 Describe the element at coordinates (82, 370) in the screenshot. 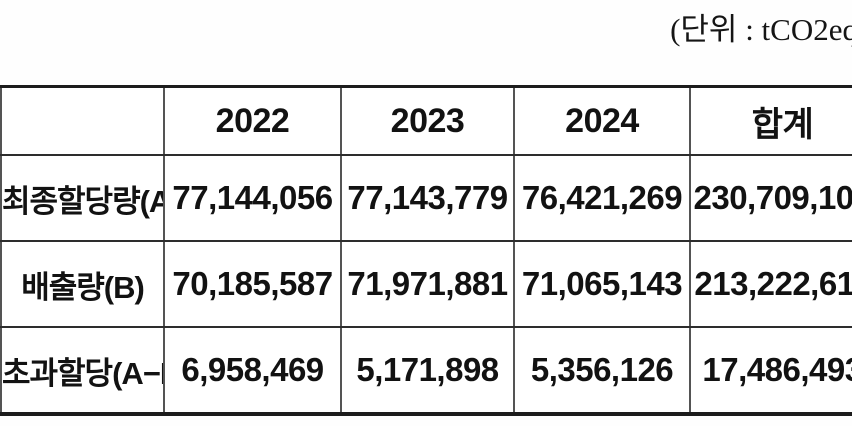

I see `row-label-excess-allocation: 초과할당(A−B)` at that location.